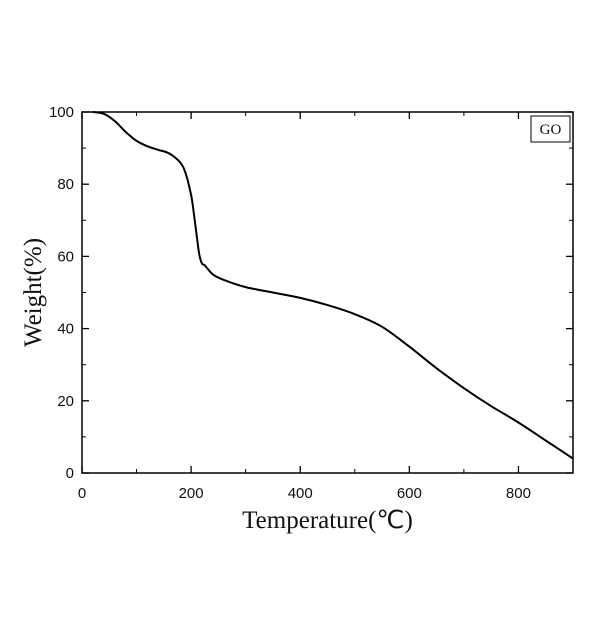 This screenshot has height=620, width=615. I want to click on y-tick-label: 80, so click(65, 184).